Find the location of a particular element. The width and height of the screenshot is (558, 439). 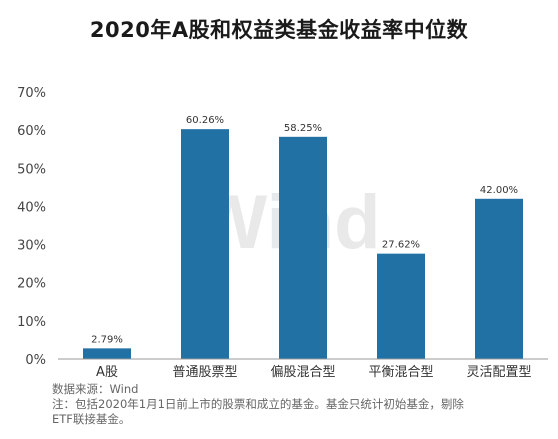

y-tick-label: 10% is located at coordinates (31, 322).